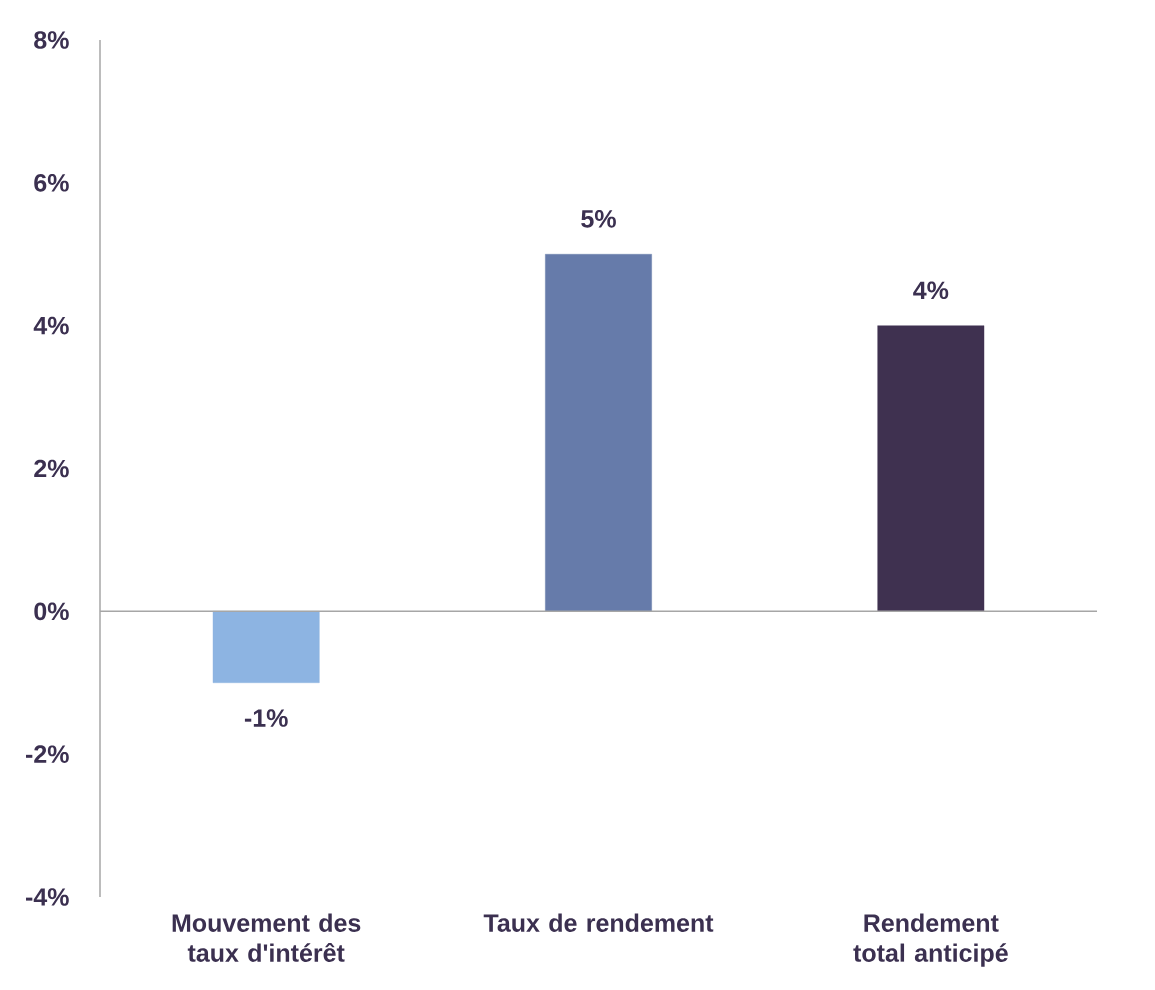 The height and width of the screenshot is (990, 1155). I want to click on data-label: 5%, so click(598, 219).